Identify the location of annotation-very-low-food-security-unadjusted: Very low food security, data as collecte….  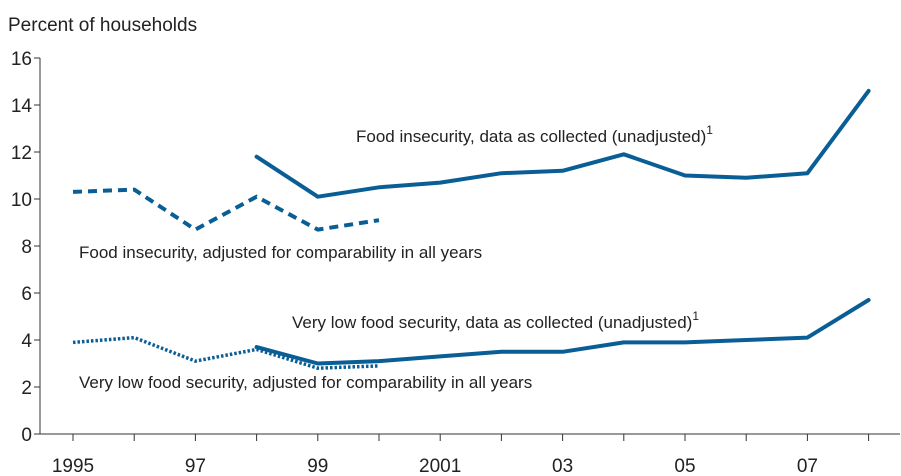
(495, 320).